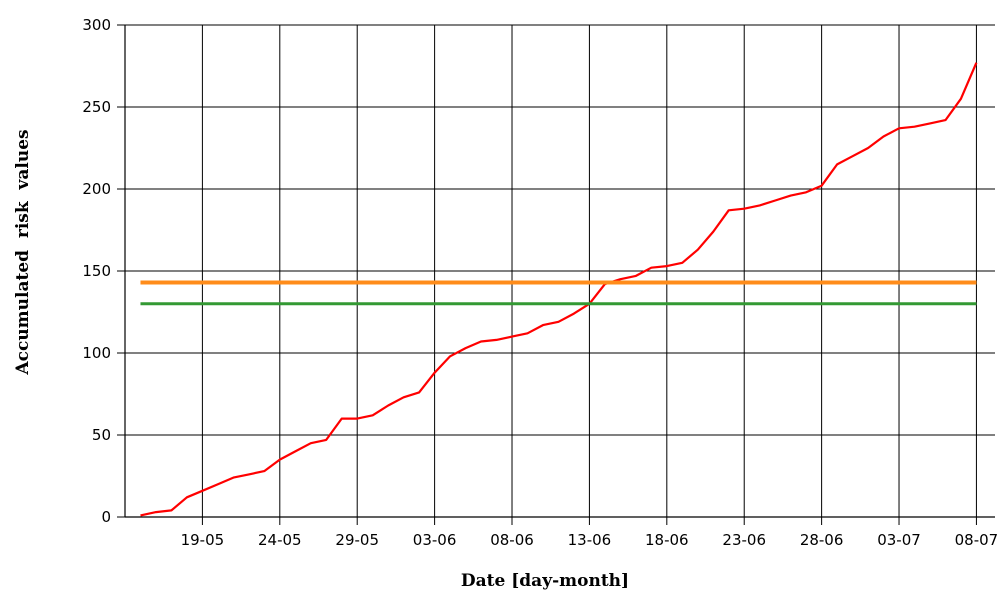 Image resolution: width=998 pixels, height=601 pixels. I want to click on x-tick-label: 18-06, so click(667, 540).